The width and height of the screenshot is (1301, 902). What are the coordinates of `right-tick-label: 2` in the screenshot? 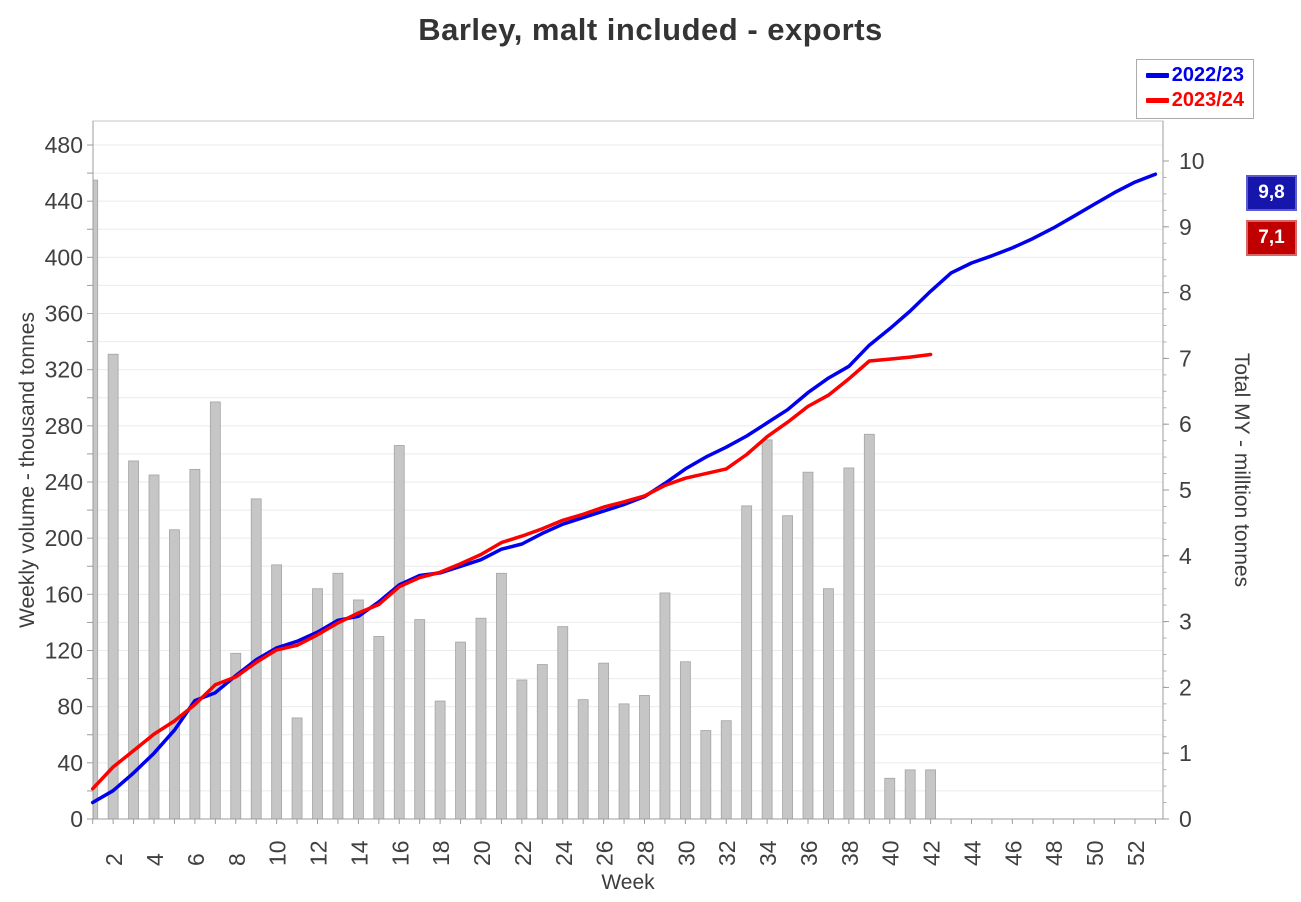 It's located at (1185, 687).